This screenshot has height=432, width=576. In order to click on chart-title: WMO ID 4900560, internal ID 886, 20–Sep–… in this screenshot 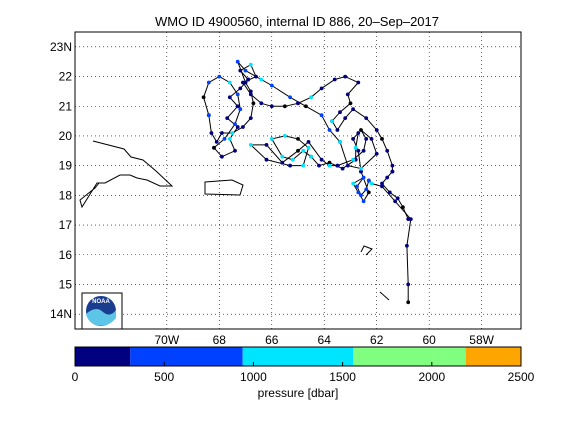, I will do `click(297, 21)`.